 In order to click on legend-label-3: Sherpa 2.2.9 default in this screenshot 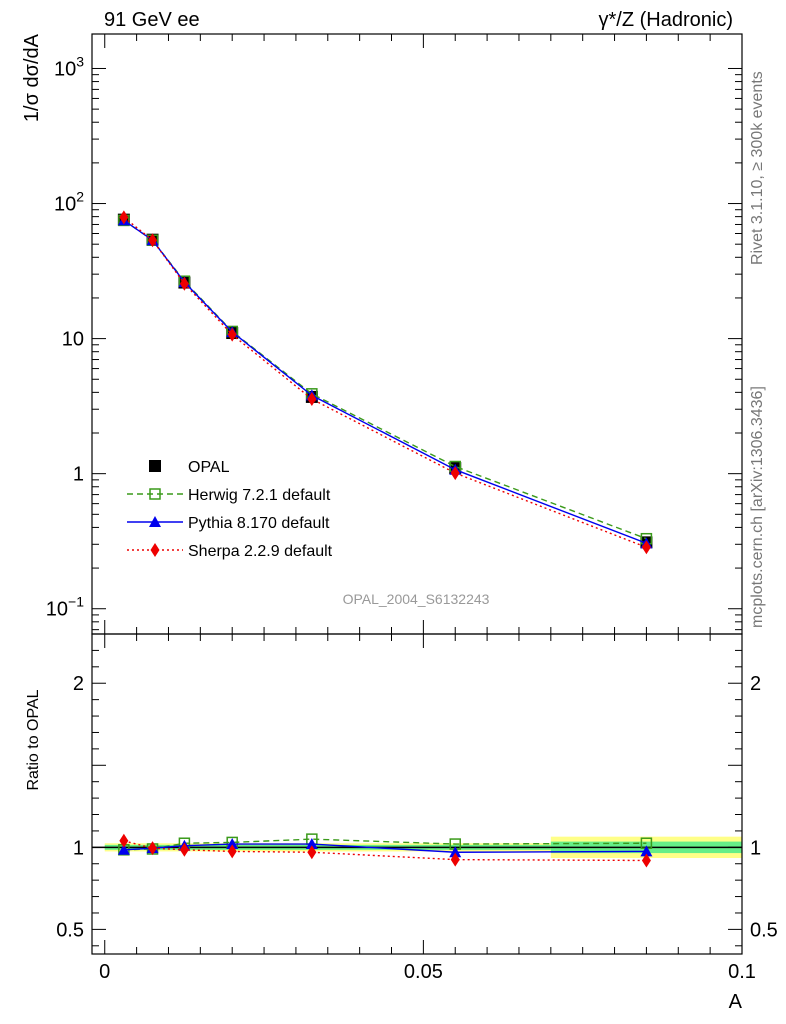, I will do `click(260, 551)`.